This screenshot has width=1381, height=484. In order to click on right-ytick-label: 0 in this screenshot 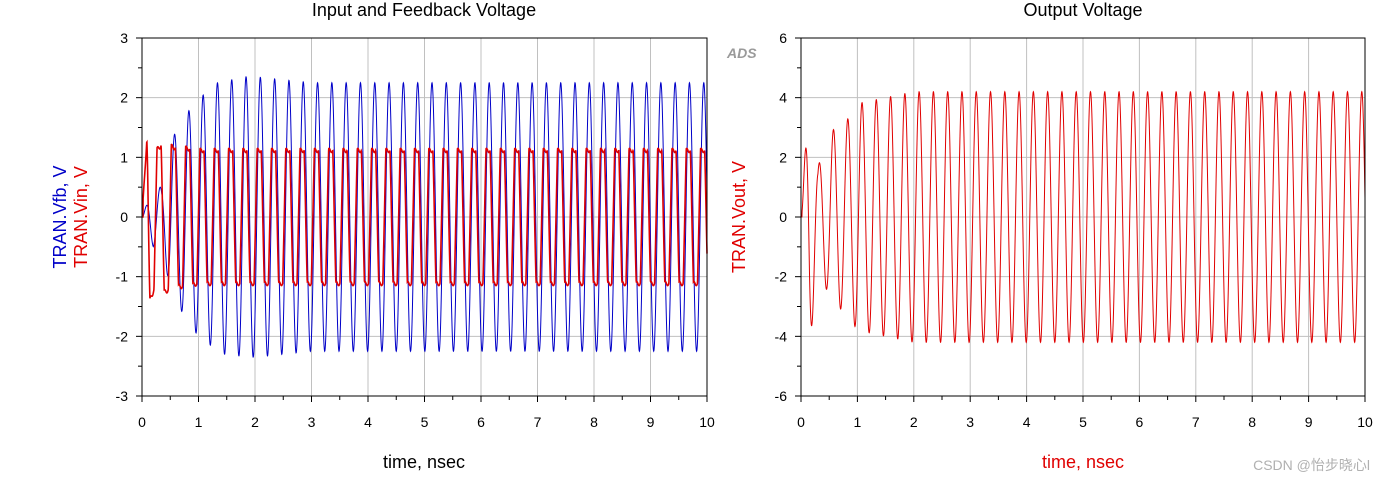, I will do `click(783, 217)`.